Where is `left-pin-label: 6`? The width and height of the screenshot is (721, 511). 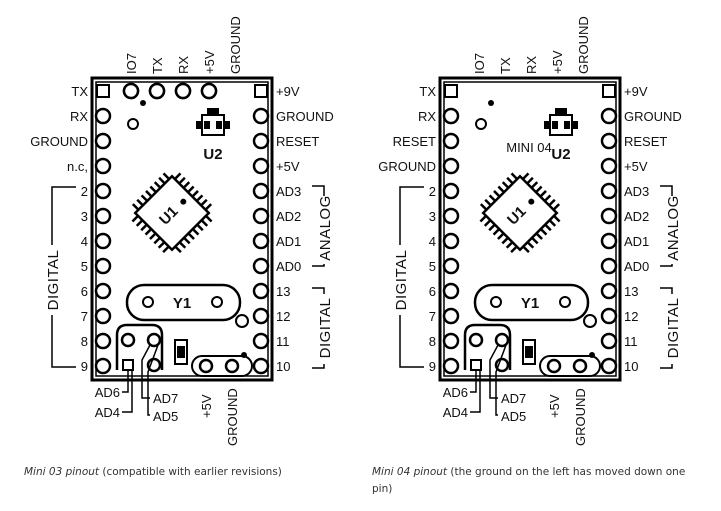
left-pin-label: 6 is located at coordinates (432, 291).